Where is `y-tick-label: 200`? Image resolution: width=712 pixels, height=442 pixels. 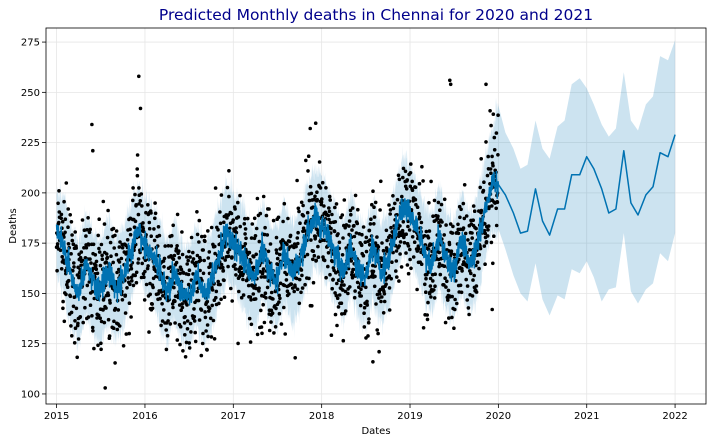 y-tick-label: 200 is located at coordinates (30, 193).